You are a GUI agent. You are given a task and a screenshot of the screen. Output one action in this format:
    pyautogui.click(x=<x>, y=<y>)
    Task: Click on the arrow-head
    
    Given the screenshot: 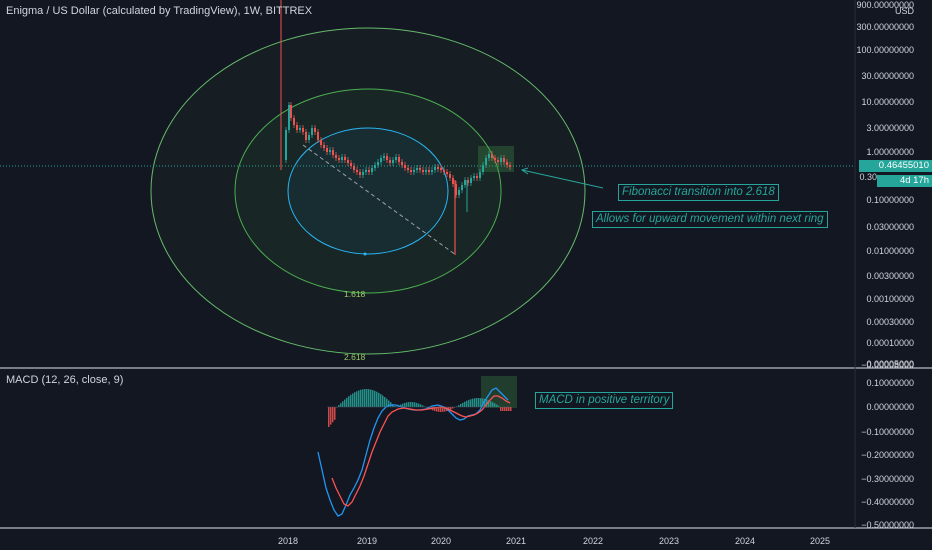 What is the action you would take?
    pyautogui.click(x=524, y=171)
    